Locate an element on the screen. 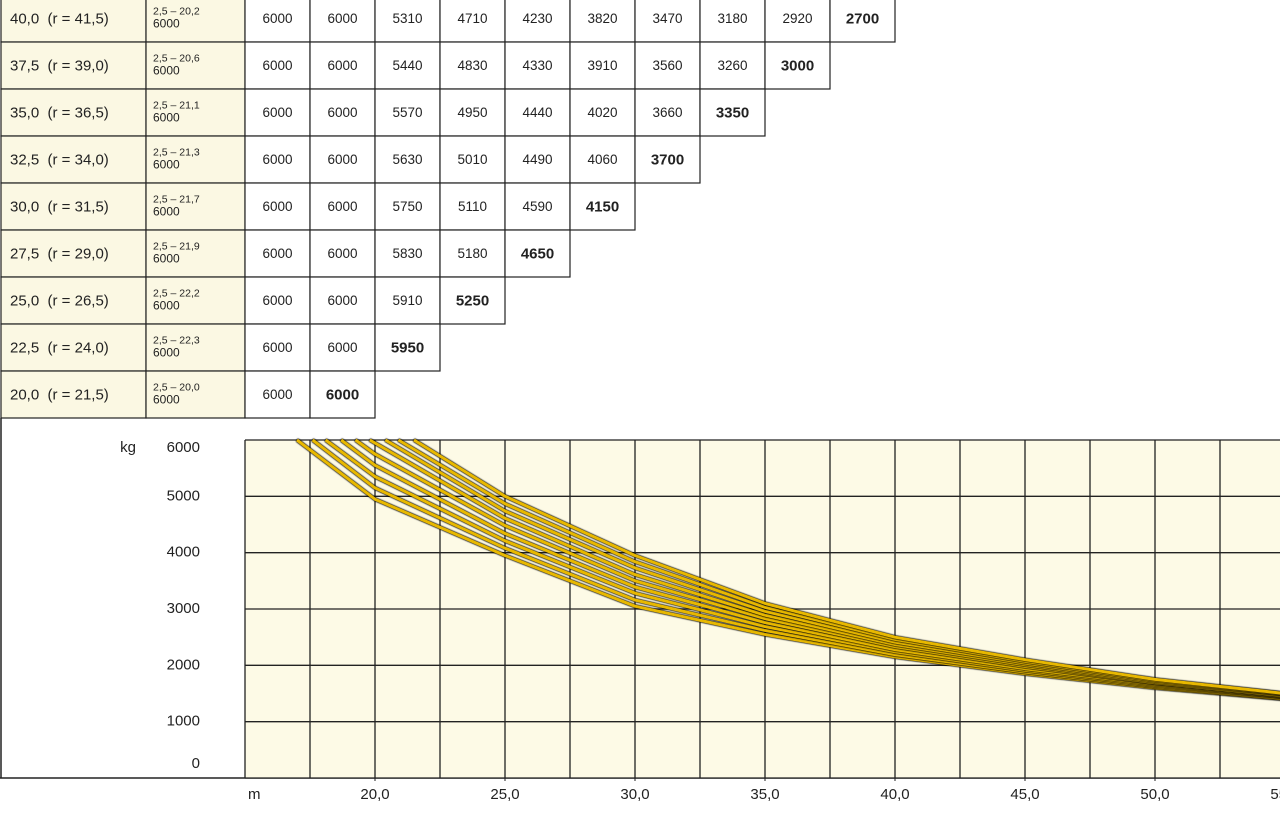 The image size is (1280, 826). load-value: 5180 is located at coordinates (472, 253).